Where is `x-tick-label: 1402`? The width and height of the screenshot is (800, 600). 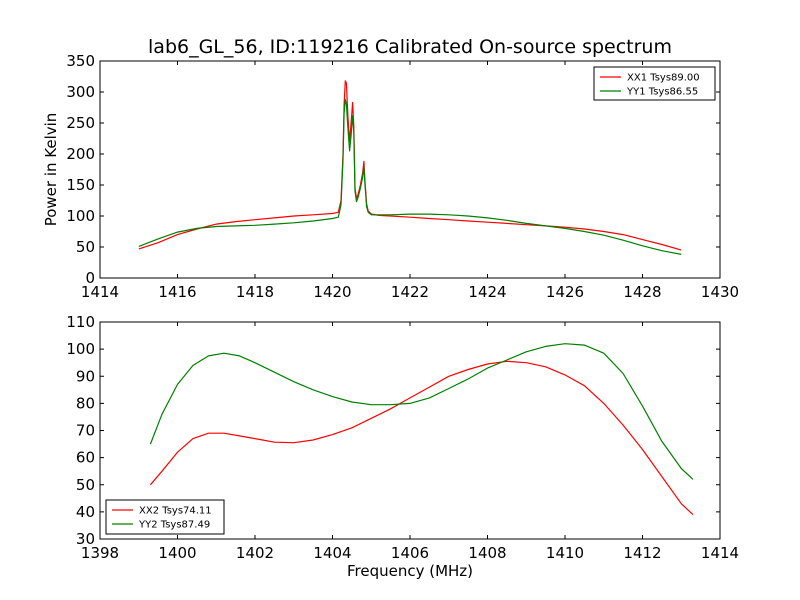 x-tick-label: 1402 is located at coordinates (255, 553).